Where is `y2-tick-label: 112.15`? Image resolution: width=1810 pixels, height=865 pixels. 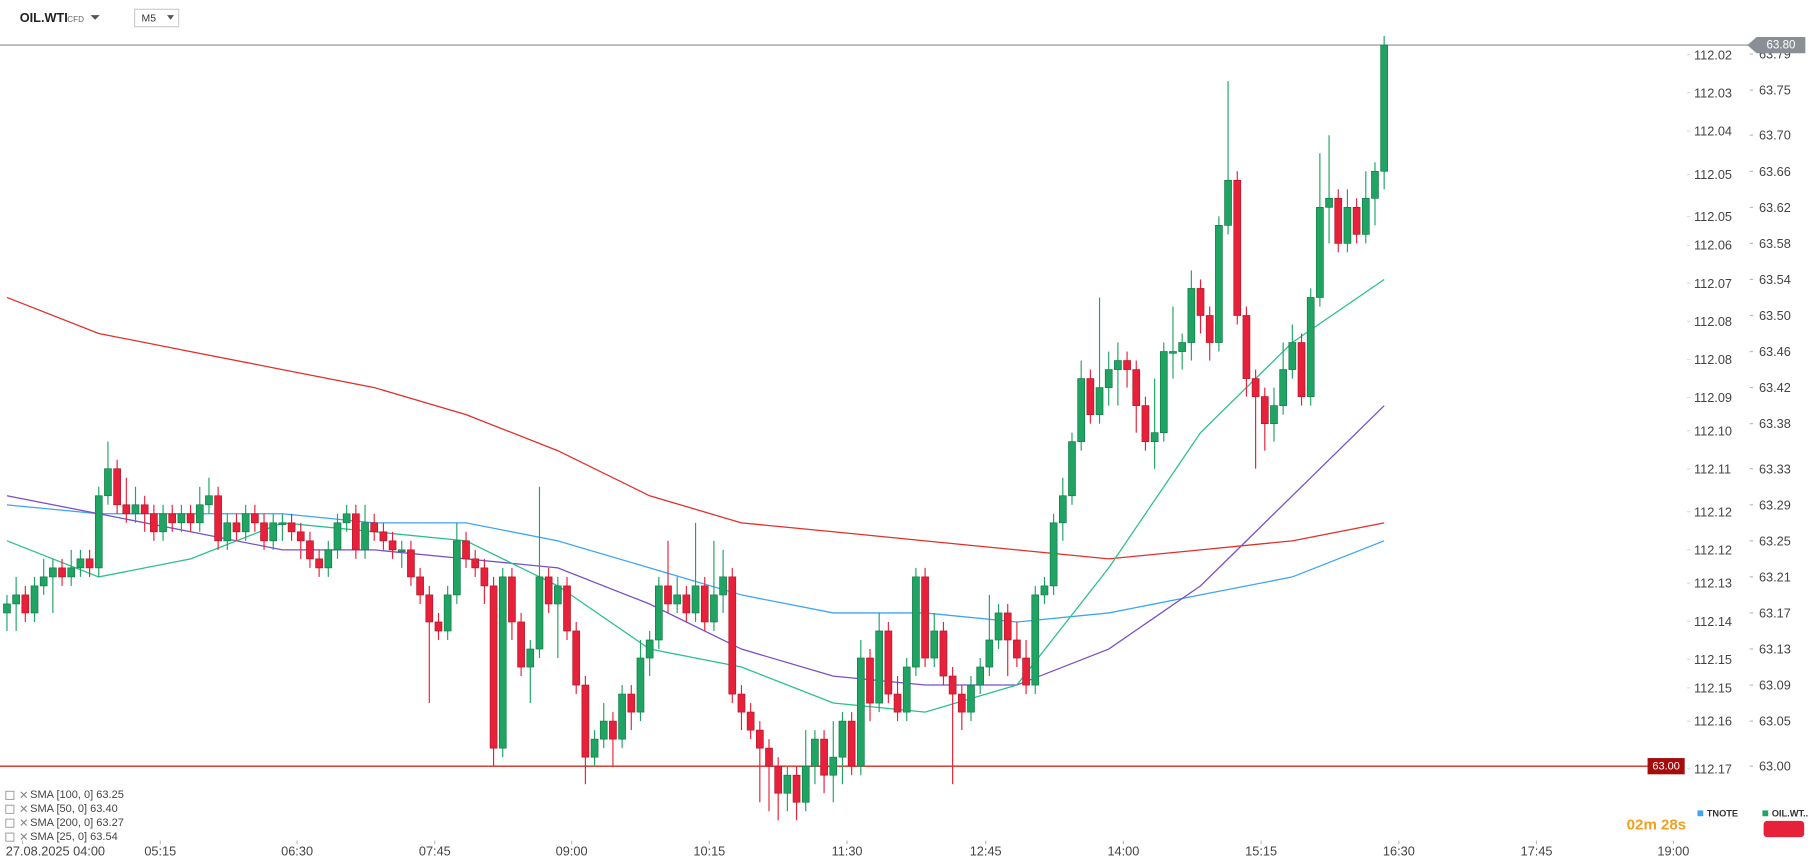 y2-tick-label: 112.15 is located at coordinates (1713, 687).